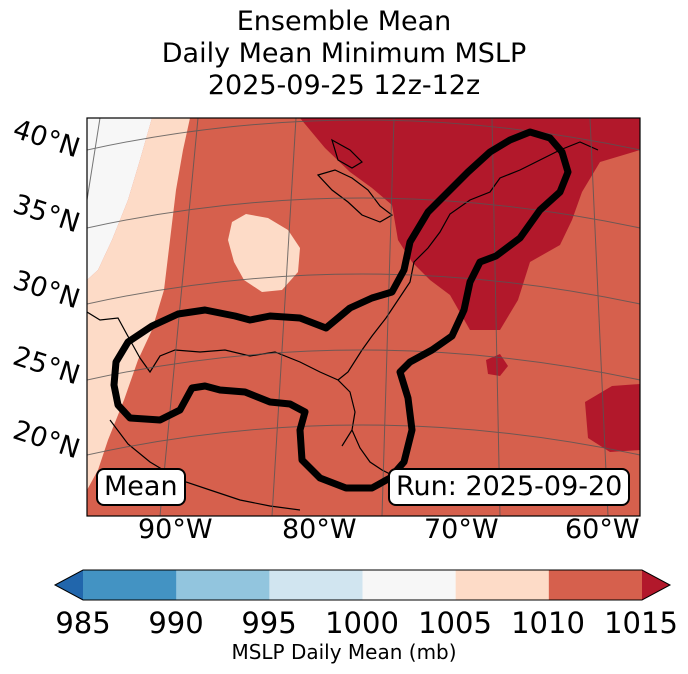 The width and height of the screenshot is (688, 674). Describe the element at coordinates (138, 304) in the screenshot. I see `field-1005-1010-west` at that location.